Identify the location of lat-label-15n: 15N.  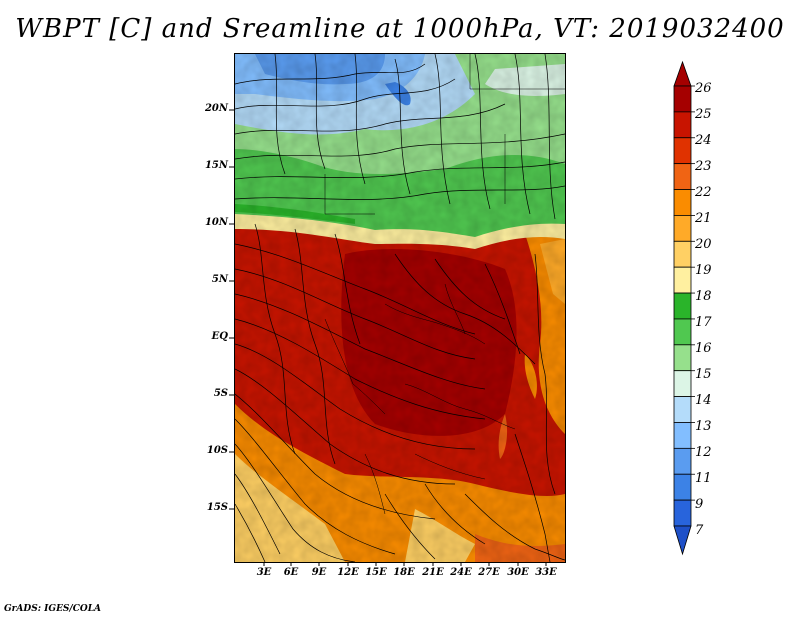
(216, 165).